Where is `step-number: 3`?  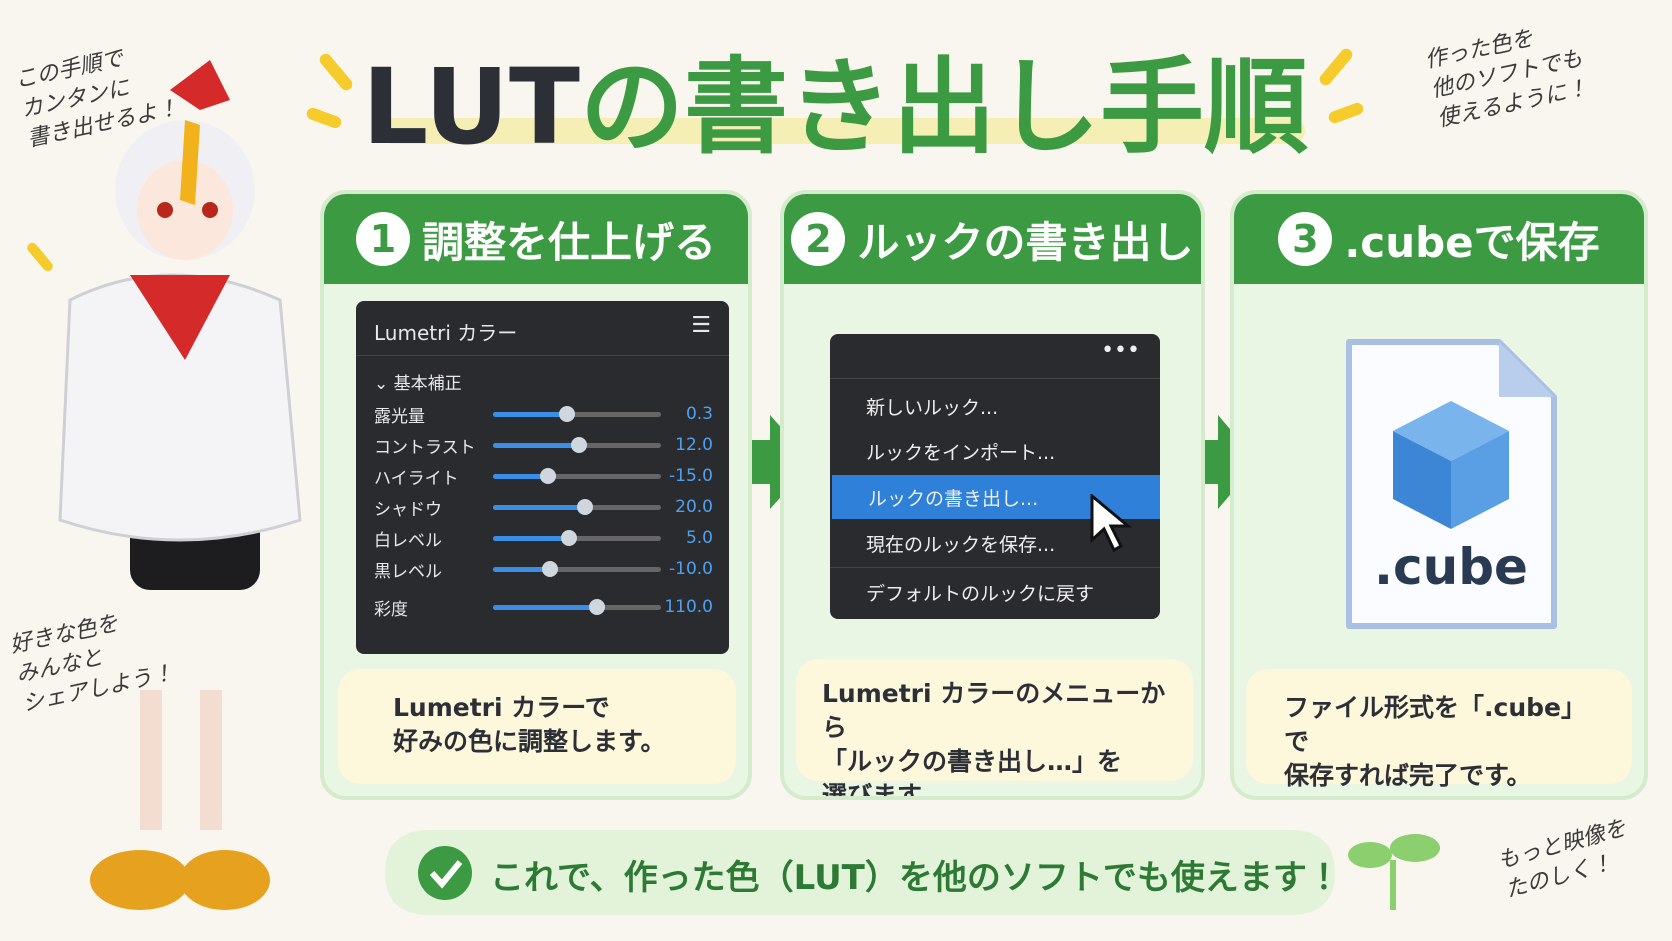 step-number: 3 is located at coordinates (1305, 239).